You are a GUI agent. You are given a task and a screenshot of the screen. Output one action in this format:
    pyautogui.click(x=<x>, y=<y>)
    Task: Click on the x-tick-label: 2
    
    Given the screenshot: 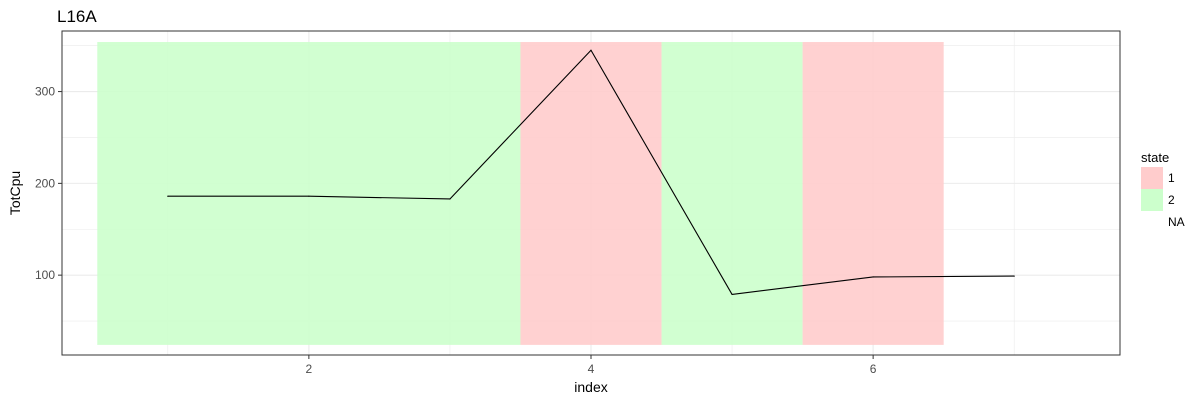 What is the action you would take?
    pyautogui.click(x=309, y=369)
    